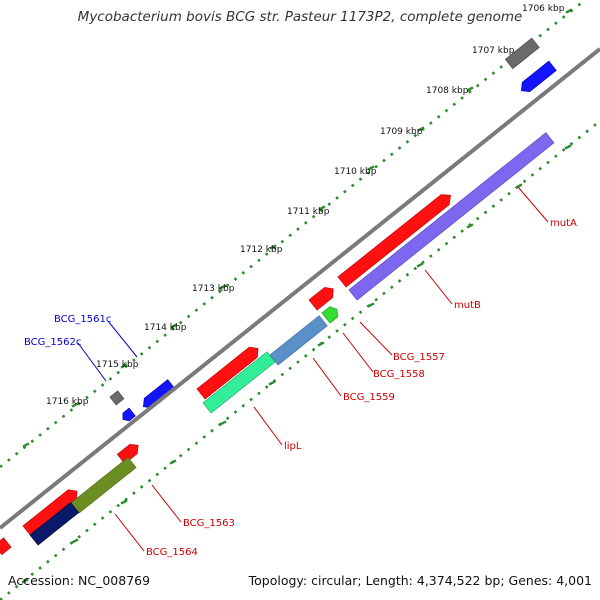 This screenshot has width=600, height=600. Describe the element at coordinates (158, 395) in the screenshot. I see `gene-bcg1561c` at that location.